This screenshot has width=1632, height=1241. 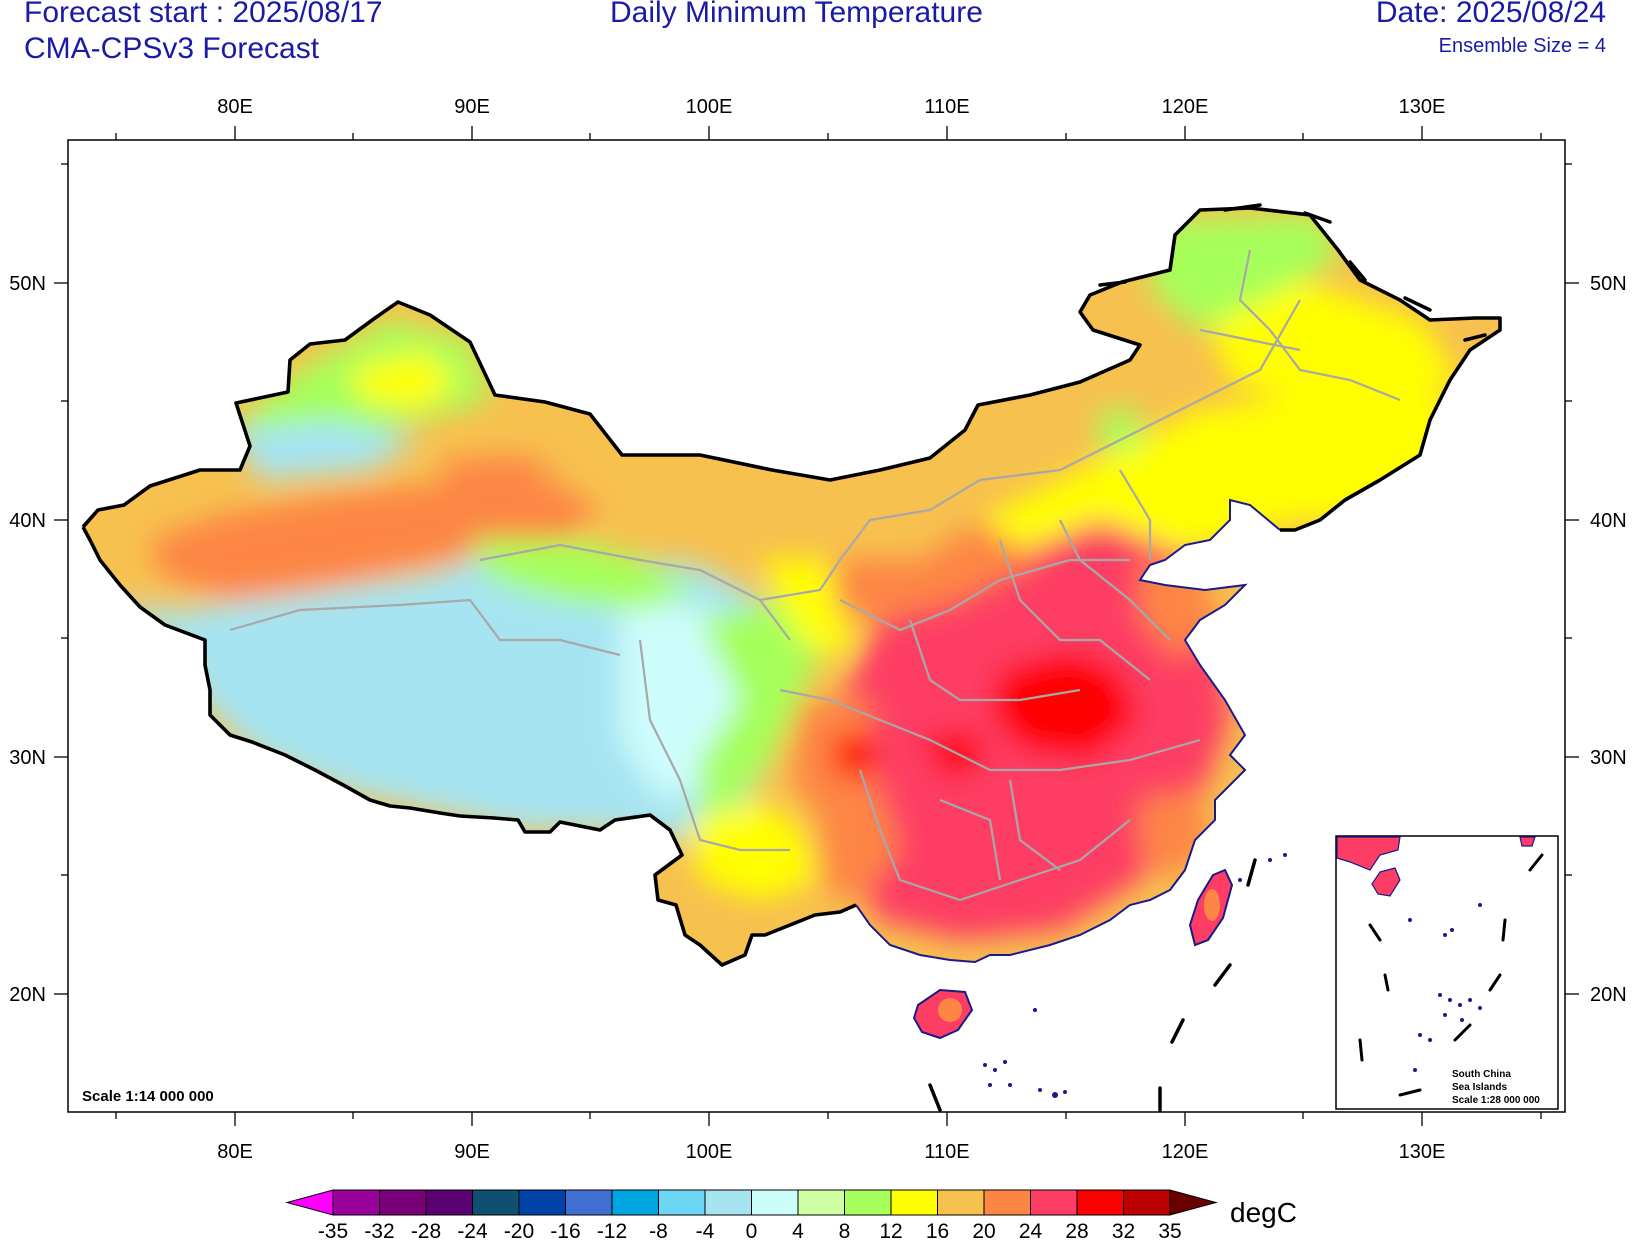 What do you see at coordinates (890, 1230) in the screenshot?
I see `colorbar-tick-label: 12` at bounding box center [890, 1230].